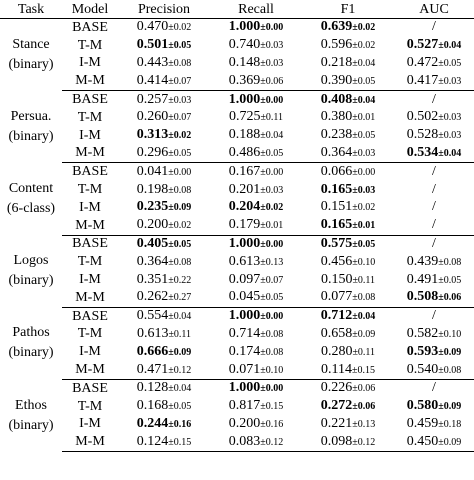 The image size is (474, 480). I want to click on precision-value: 0.168±0.05, so click(164, 406).